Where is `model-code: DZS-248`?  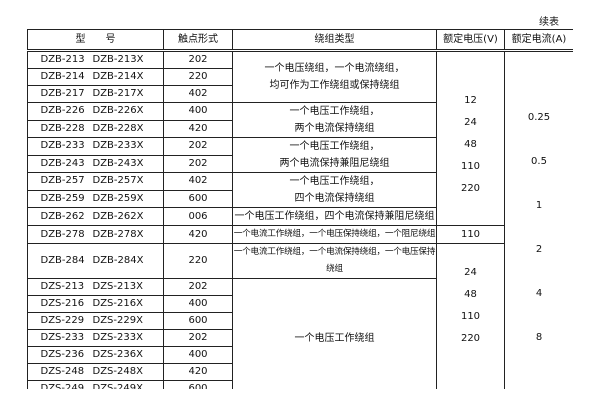
model-code: DZS-248 is located at coordinates (62, 371).